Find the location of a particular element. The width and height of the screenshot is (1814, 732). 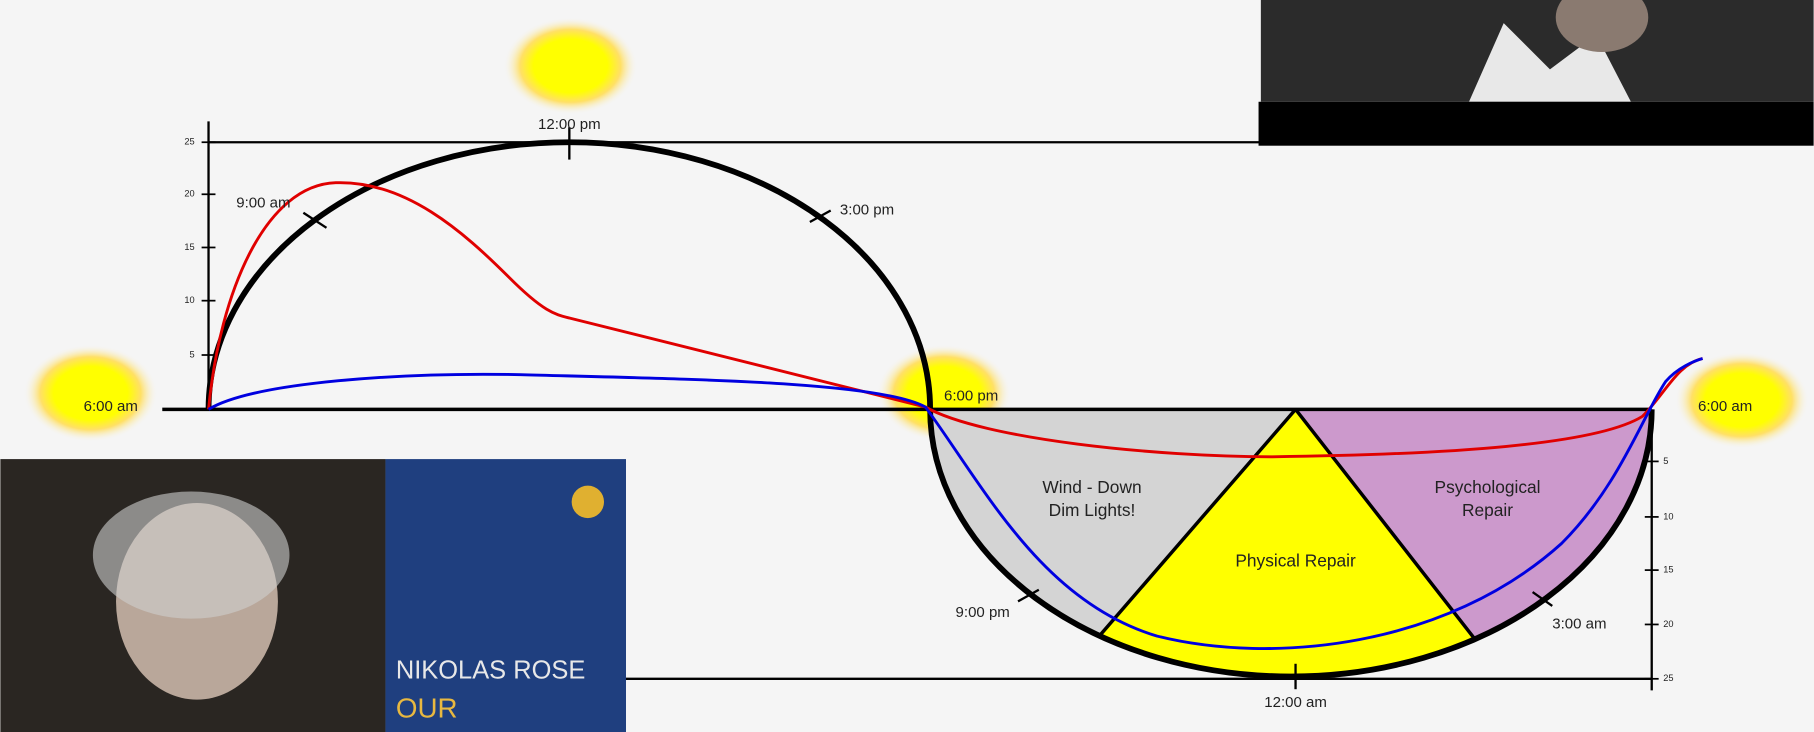

zone-label: Psychological Repair is located at coordinates (1488, 498).